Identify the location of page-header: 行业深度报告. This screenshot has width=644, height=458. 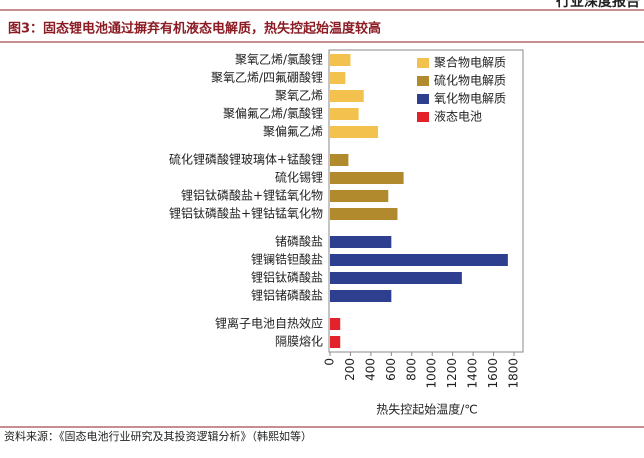
(597, 5).